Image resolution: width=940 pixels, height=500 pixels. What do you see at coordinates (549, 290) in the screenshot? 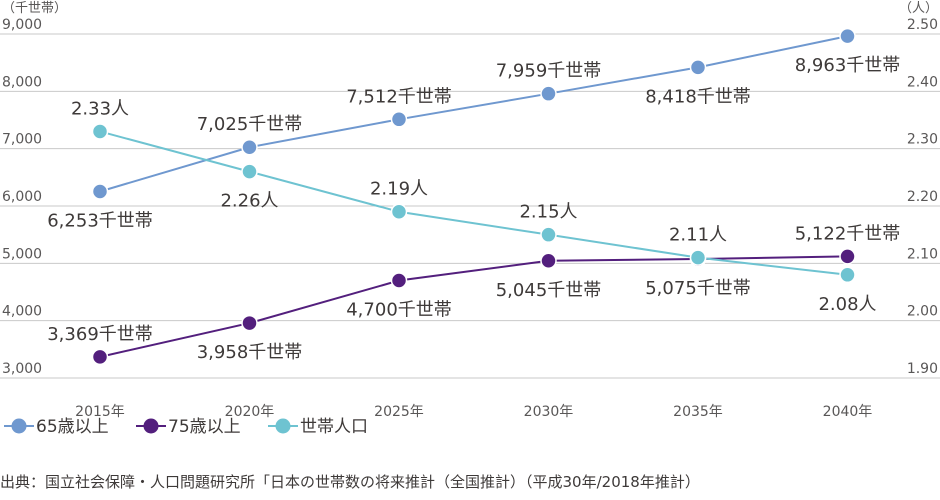
I see `data-label-age75: 5,045千世帯` at bounding box center [549, 290].